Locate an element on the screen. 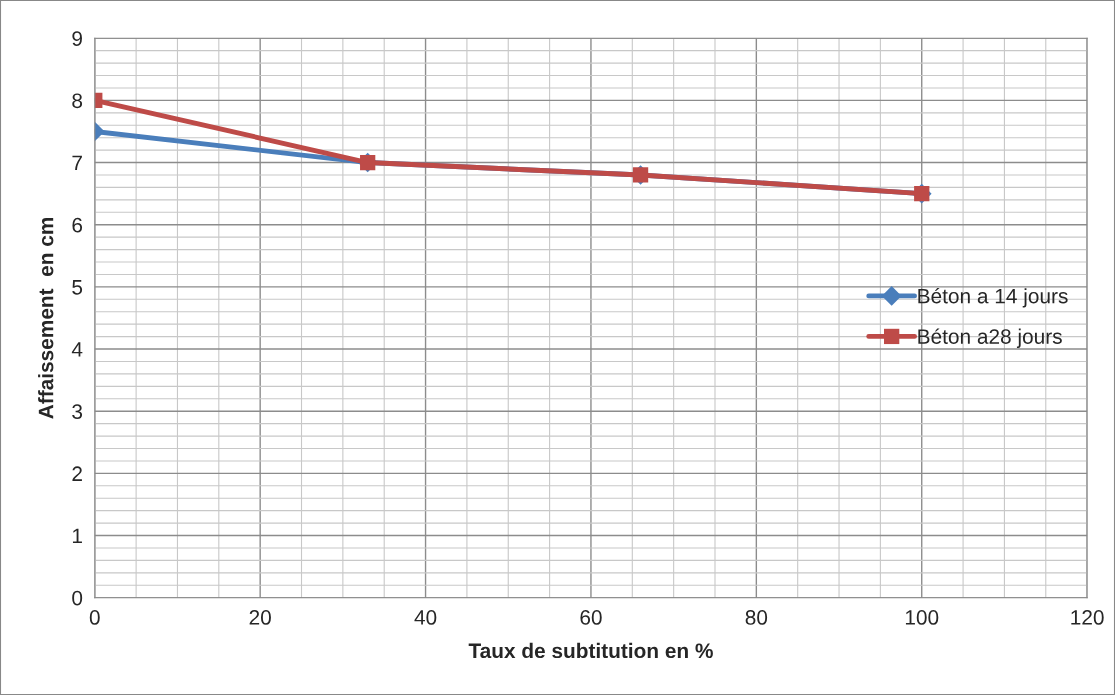  y-tick-label: 0 is located at coordinates (77, 598).